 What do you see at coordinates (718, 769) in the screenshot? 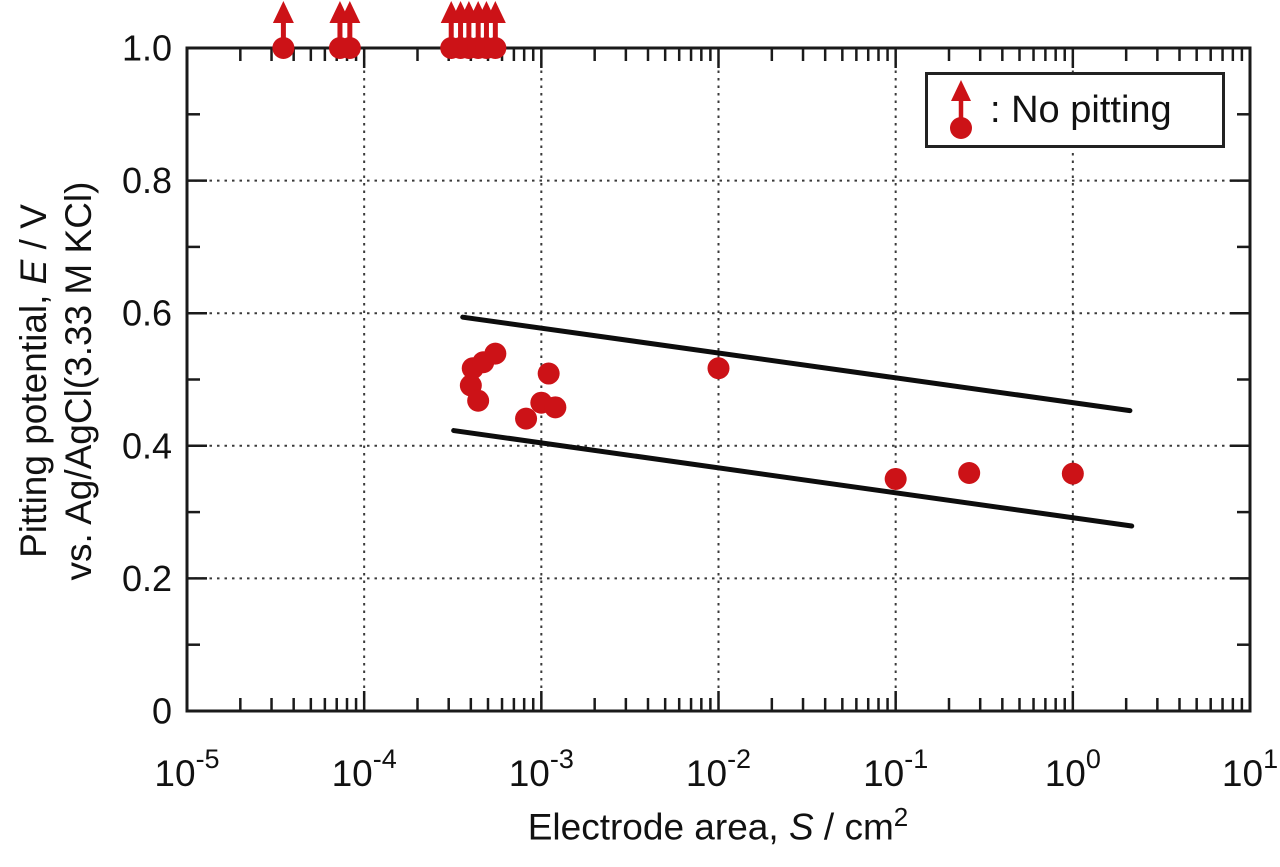
I see `x-tick-label: 10⁻²` at bounding box center [718, 769].